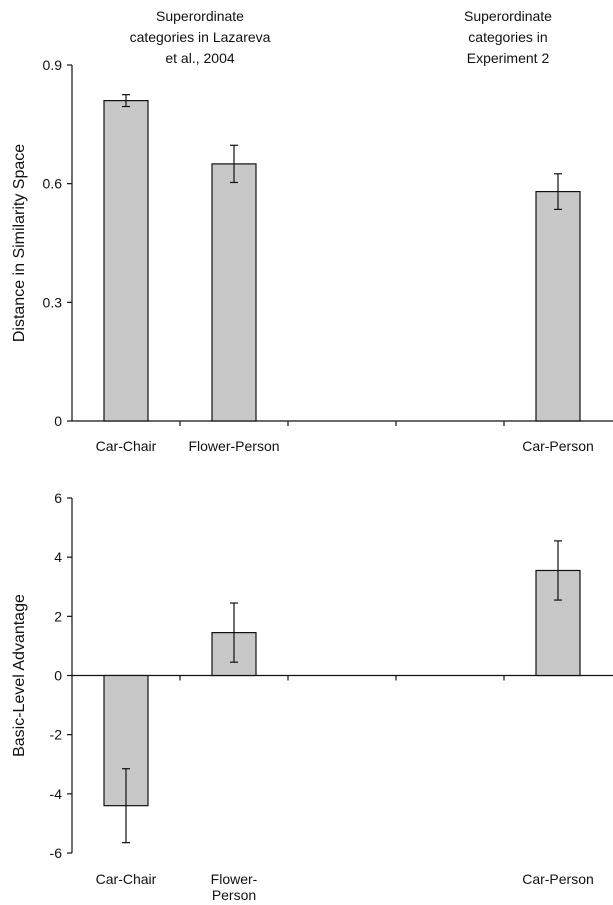 The width and height of the screenshot is (613, 905). What do you see at coordinates (53, 302) in the screenshot?
I see `y-tick-label: 0.3` at bounding box center [53, 302].